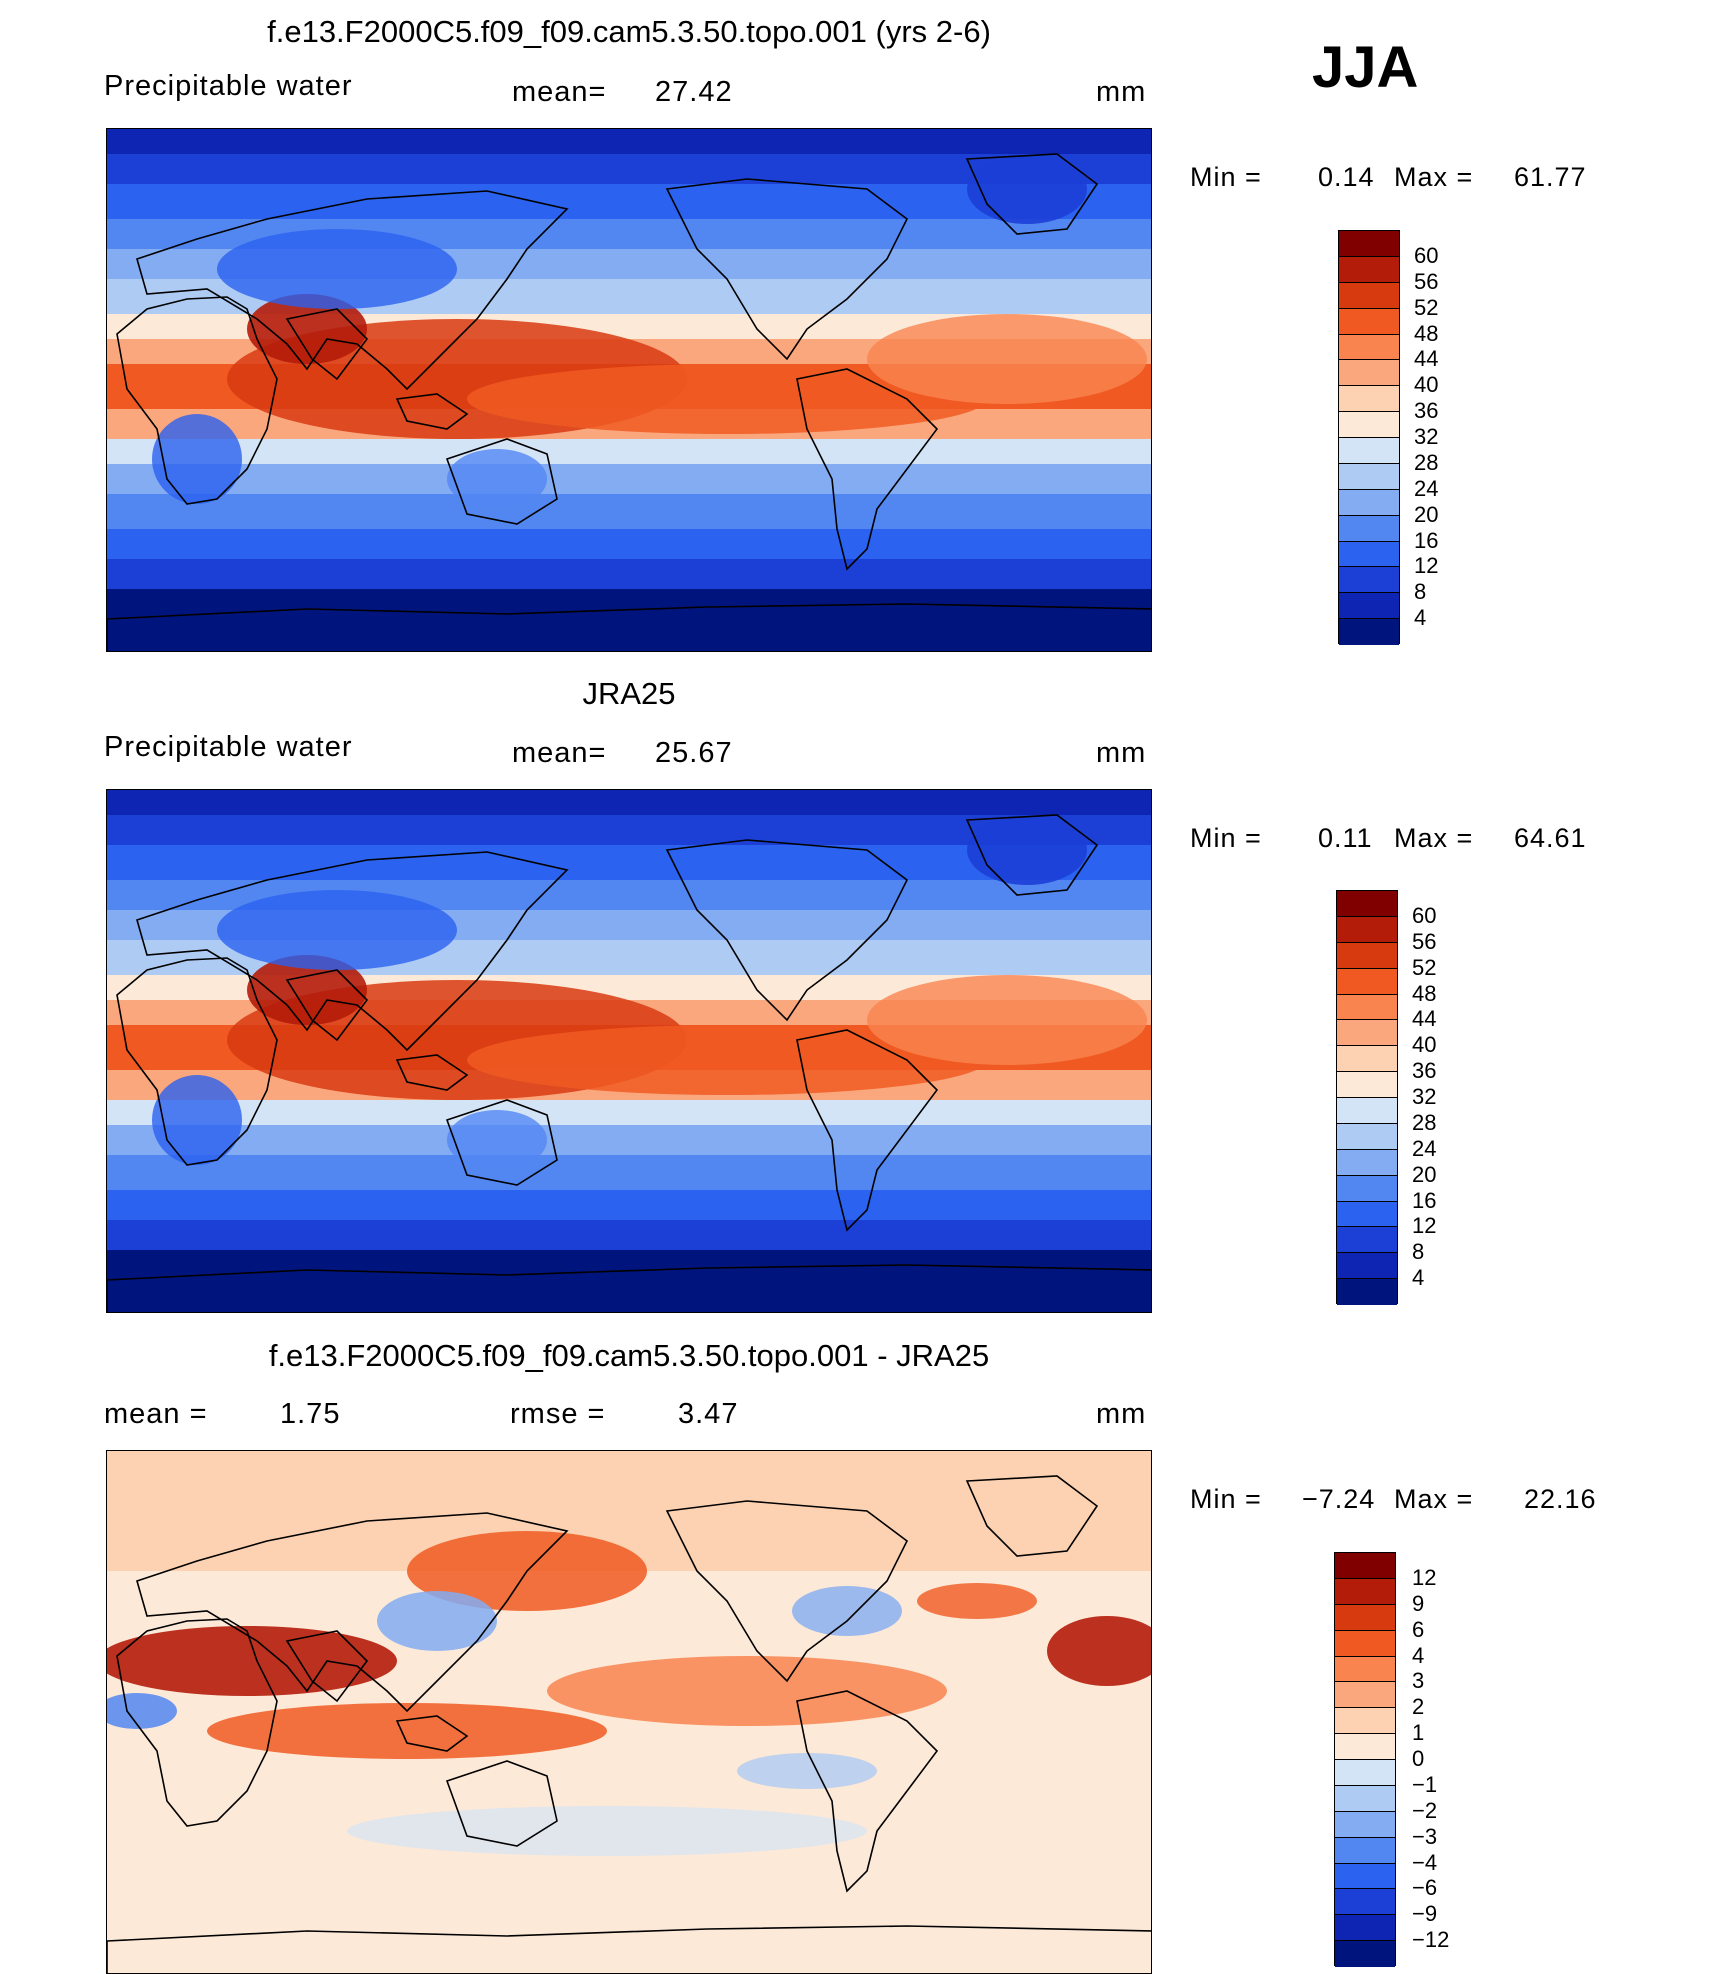  I want to click on colorbar-tick-label: 52, so click(1424, 967).